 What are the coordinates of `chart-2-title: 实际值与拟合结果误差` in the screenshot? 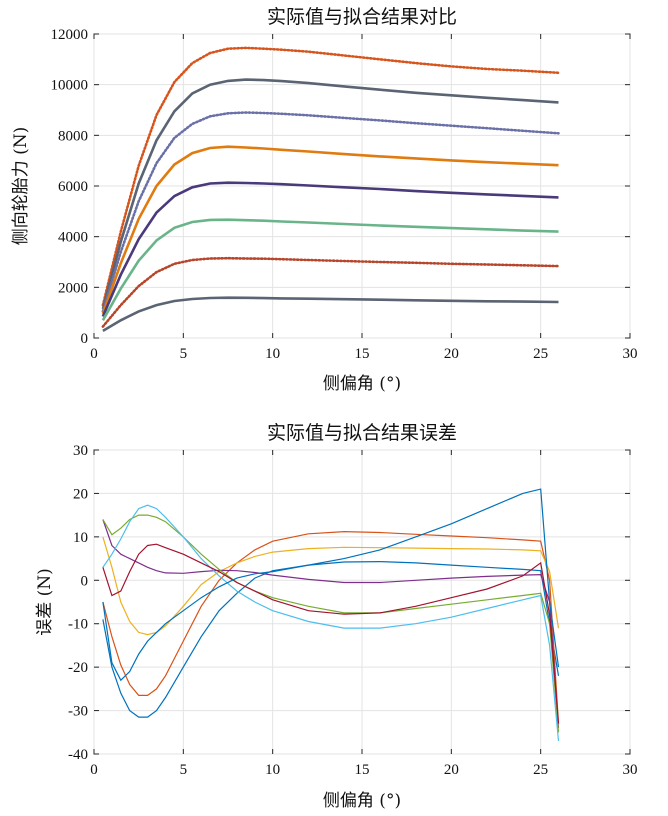 It's located at (362, 433).